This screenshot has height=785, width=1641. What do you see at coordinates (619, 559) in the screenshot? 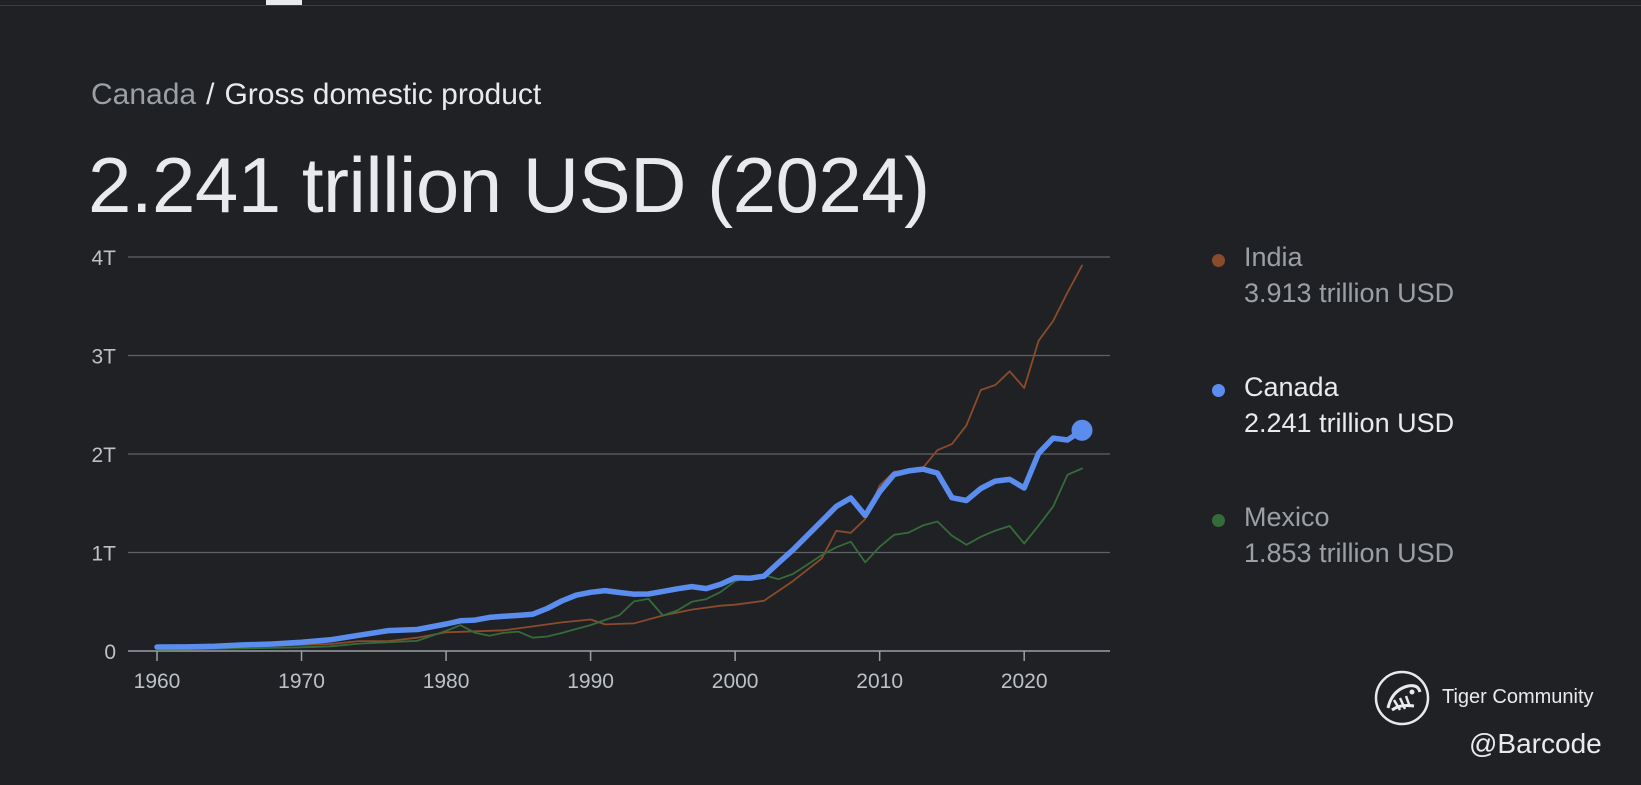
I see `series-line-mexico` at bounding box center [619, 559].